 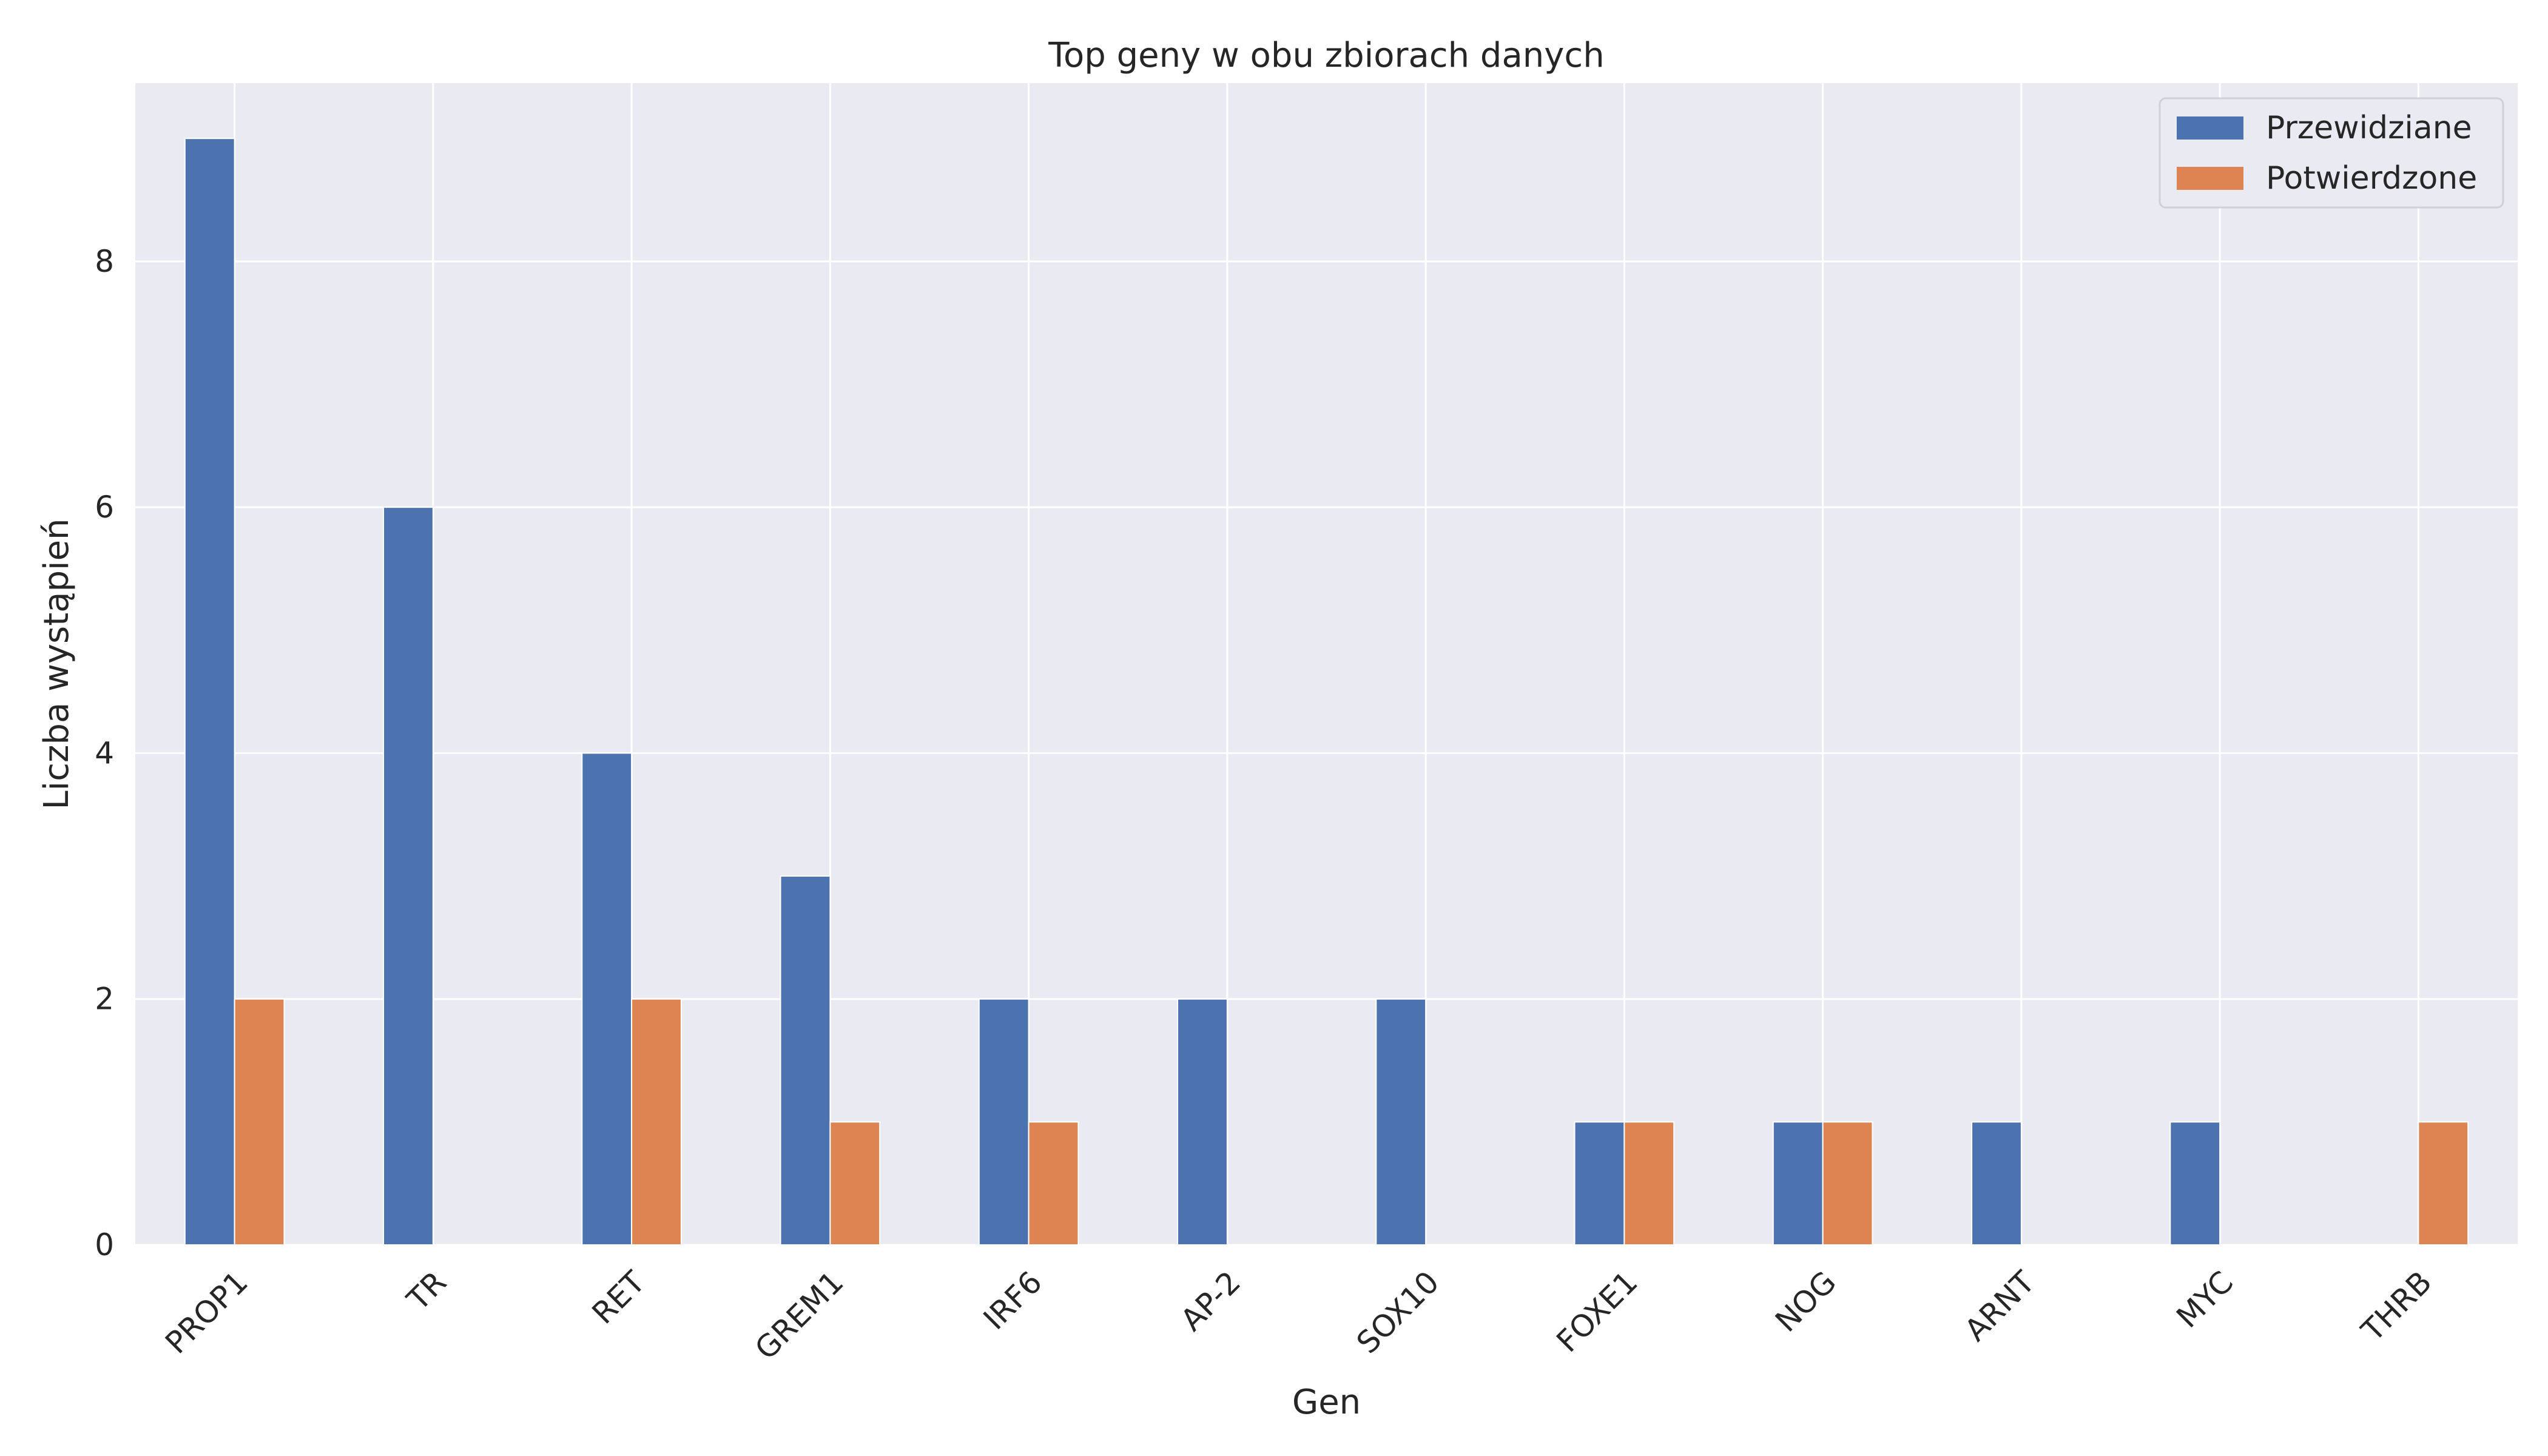 I want to click on bar-ret-przewidziane, so click(x=607, y=998).